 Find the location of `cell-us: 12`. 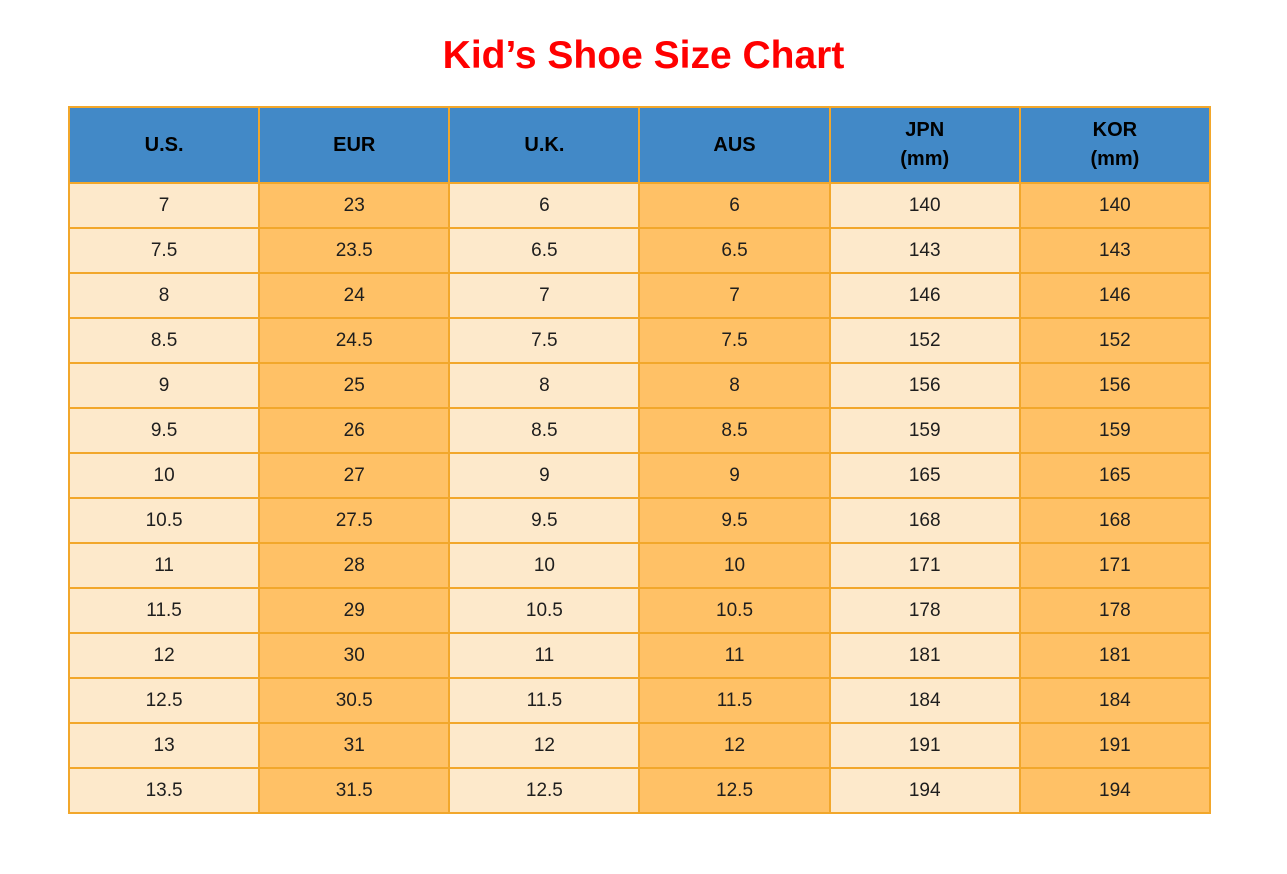

cell-us: 12 is located at coordinates (164, 655).